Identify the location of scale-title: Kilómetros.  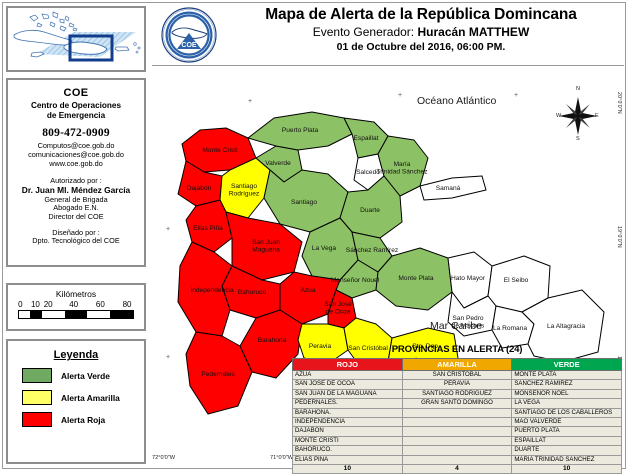
(76, 294).